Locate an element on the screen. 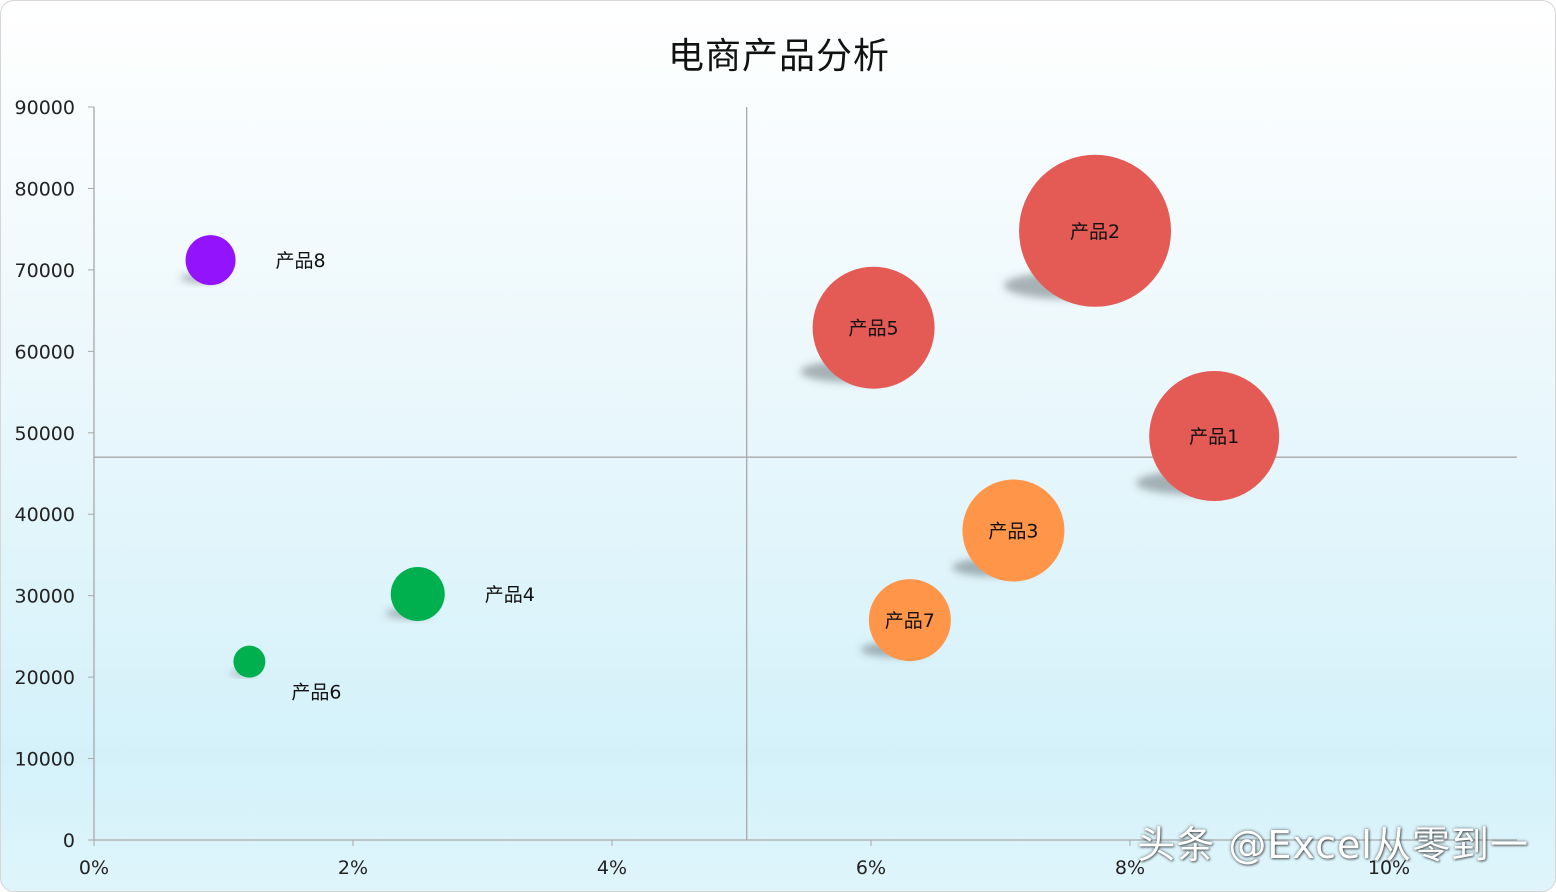  bubble-data-label: 产品7 is located at coordinates (910, 621).